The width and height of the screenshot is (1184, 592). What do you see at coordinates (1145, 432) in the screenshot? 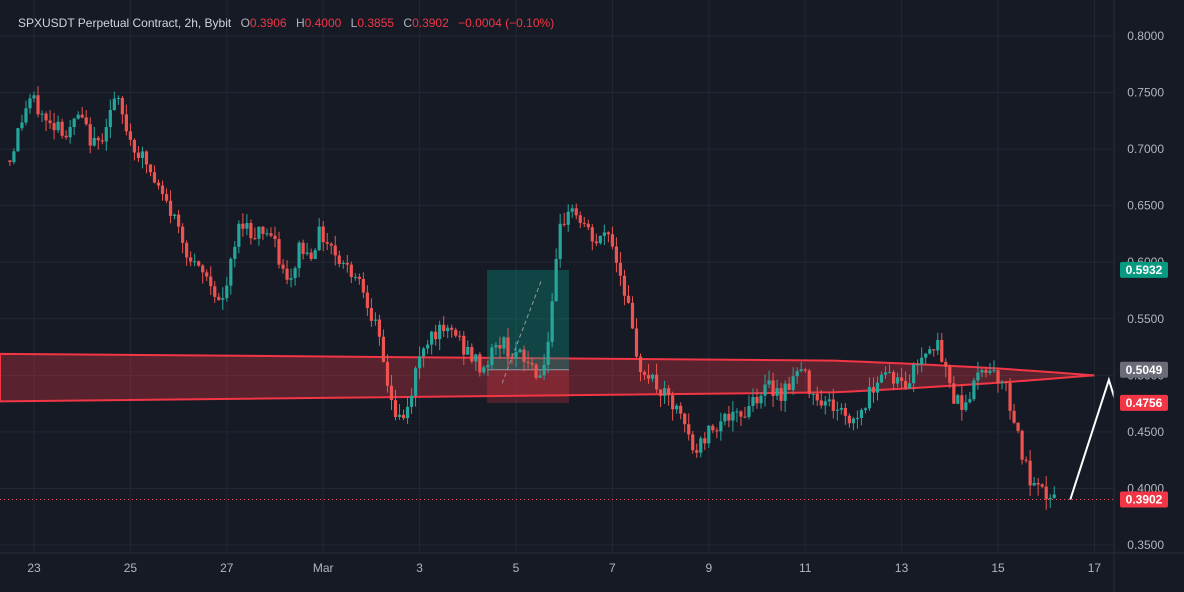
I see `price-tick-label: 0.4500` at bounding box center [1145, 432].